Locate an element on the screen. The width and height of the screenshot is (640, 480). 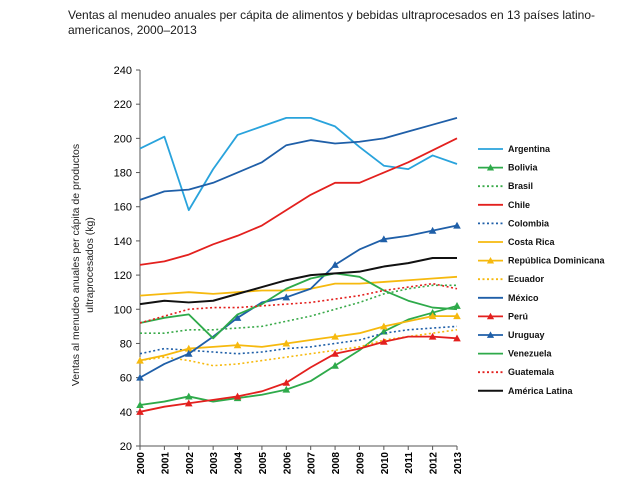
legend-item-bolivia: Bolivia is located at coordinates (508, 168).